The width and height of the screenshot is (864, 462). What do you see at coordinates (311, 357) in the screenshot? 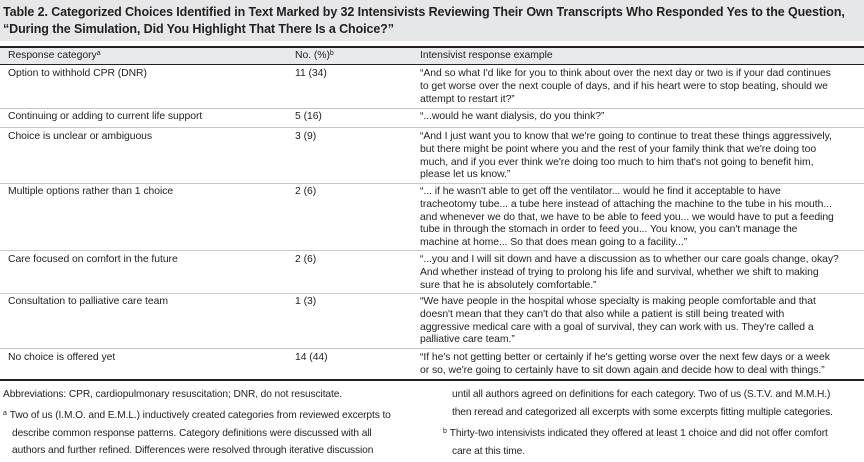
I see `row-7-count: 14 (44)` at bounding box center [311, 357].